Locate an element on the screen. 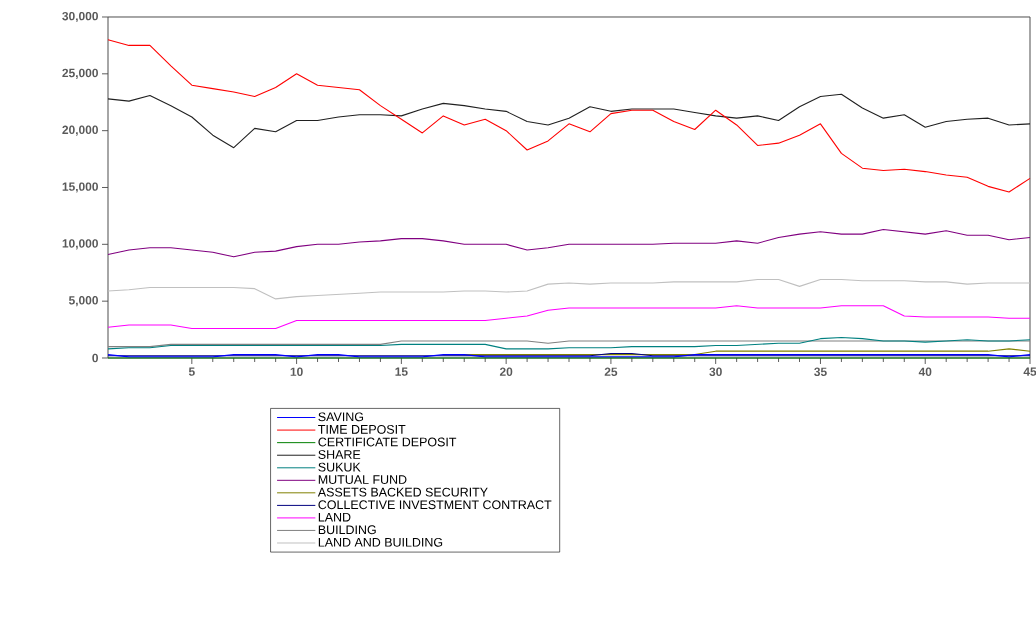 Image resolution: width=1036 pixels, height=617 pixels. x-tick-label: 15 is located at coordinates (401, 371).